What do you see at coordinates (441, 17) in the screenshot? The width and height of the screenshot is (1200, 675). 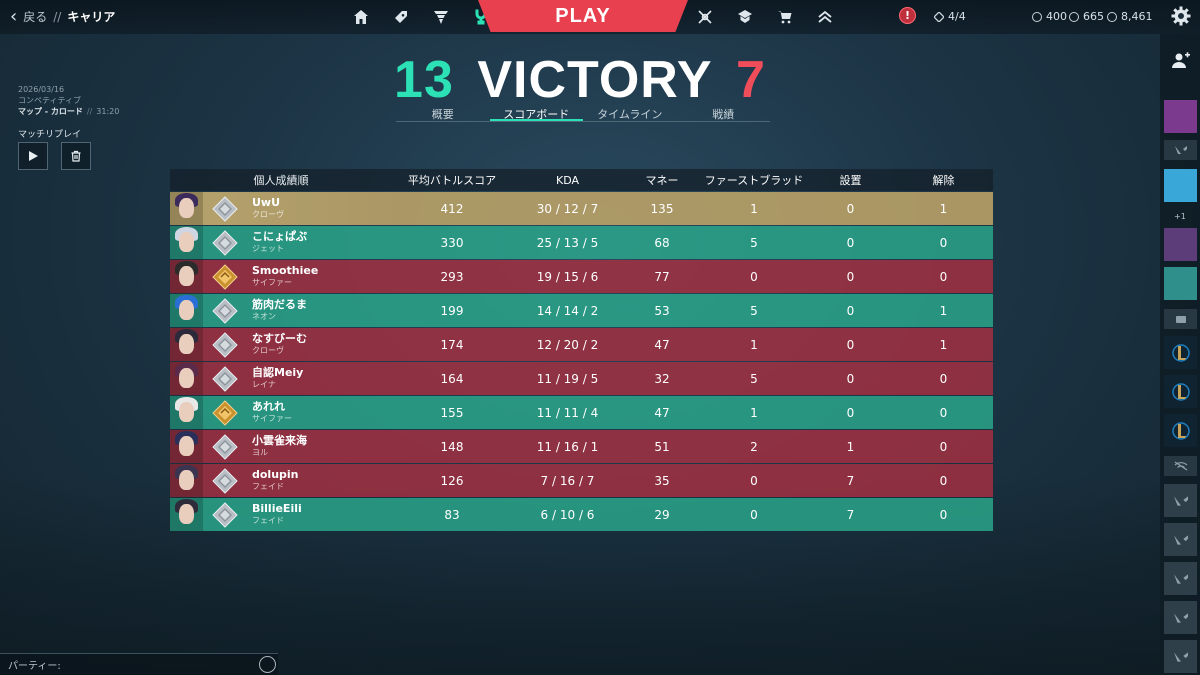 I see `agents-icon` at bounding box center [441, 17].